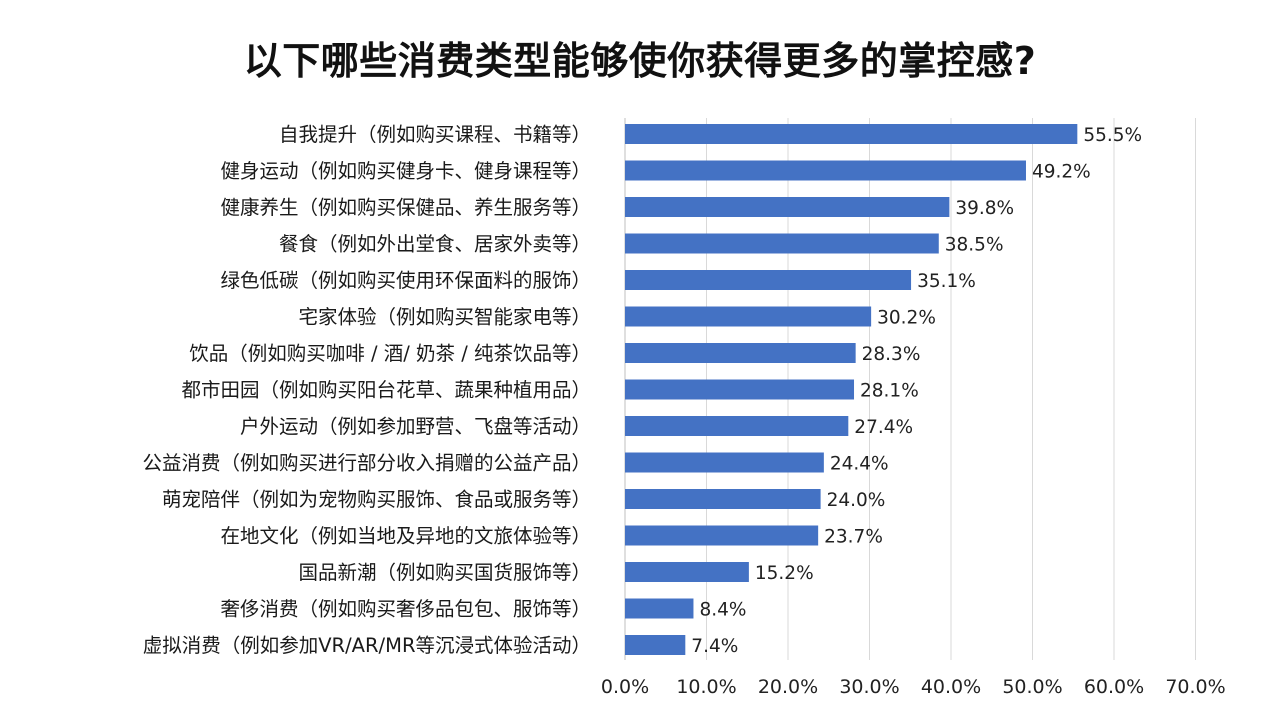 The image size is (1280, 720). What do you see at coordinates (788, 687) in the screenshot?
I see `x-tick-label: 20.0%` at bounding box center [788, 687].